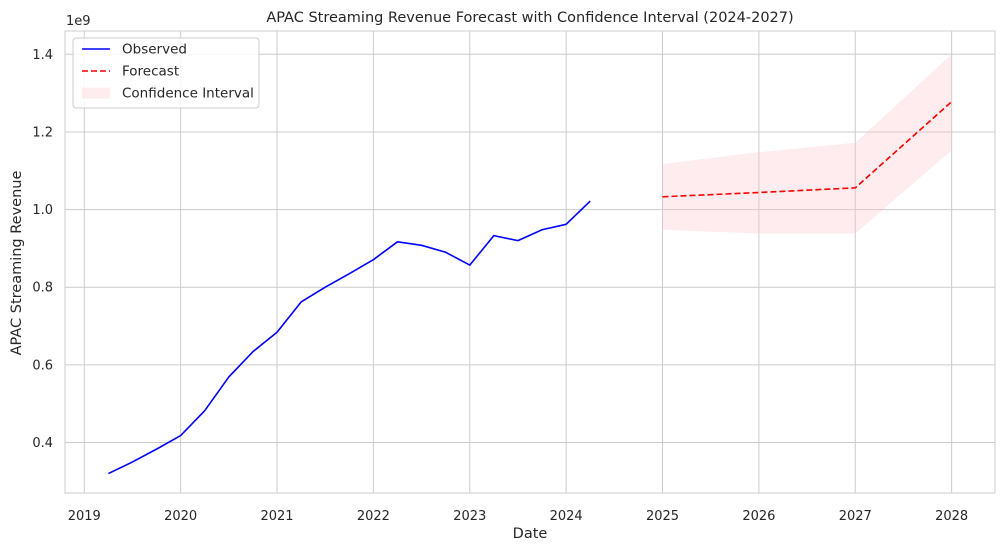 This screenshot has width=1005, height=550. What do you see at coordinates (84, 516) in the screenshot?
I see `x-tick-label: 2019` at bounding box center [84, 516].